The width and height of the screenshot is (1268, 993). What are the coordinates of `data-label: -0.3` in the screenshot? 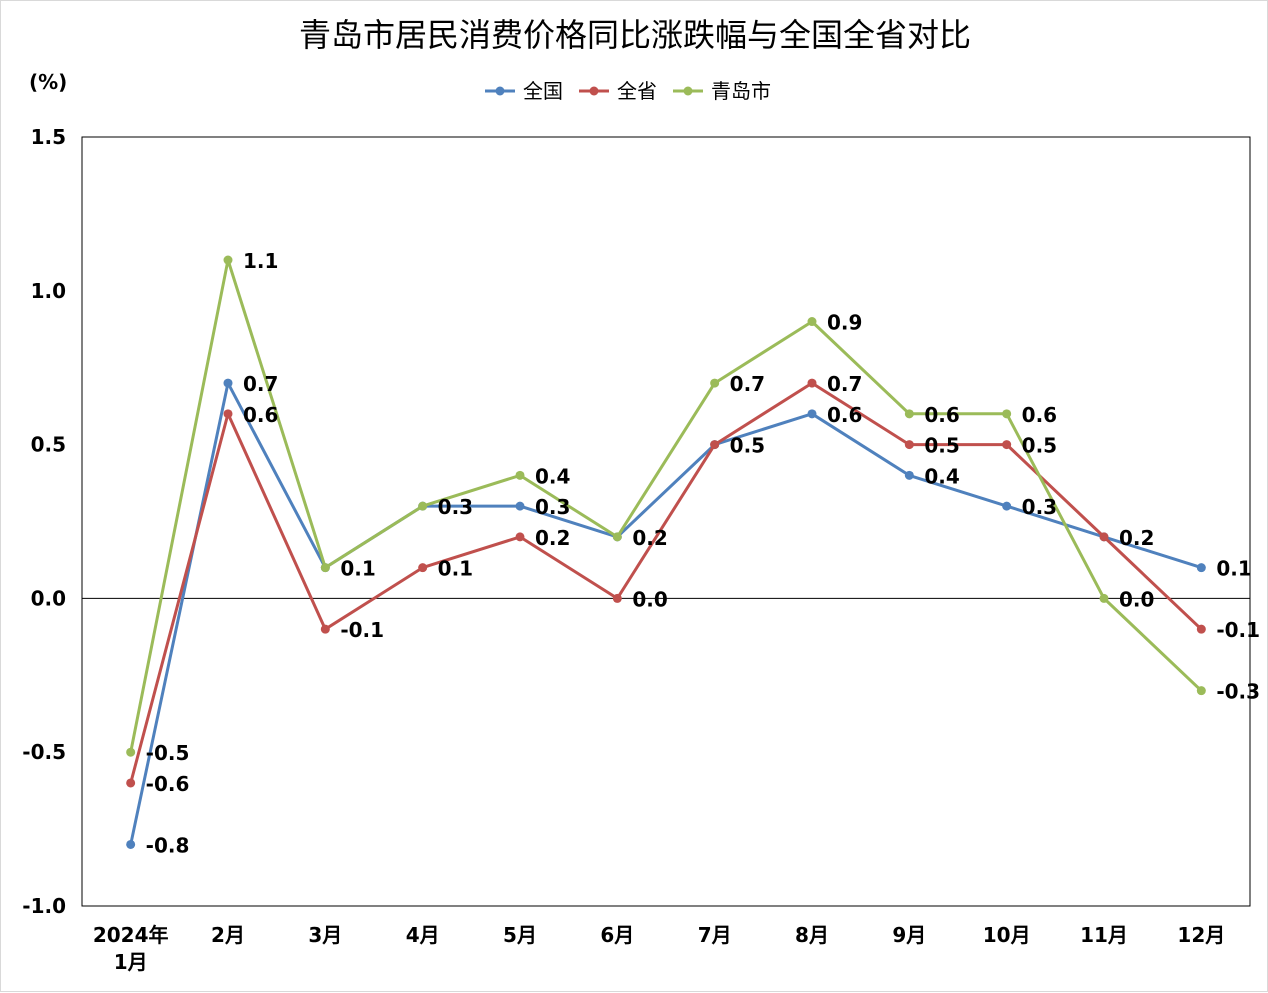 It's located at (1238, 692).